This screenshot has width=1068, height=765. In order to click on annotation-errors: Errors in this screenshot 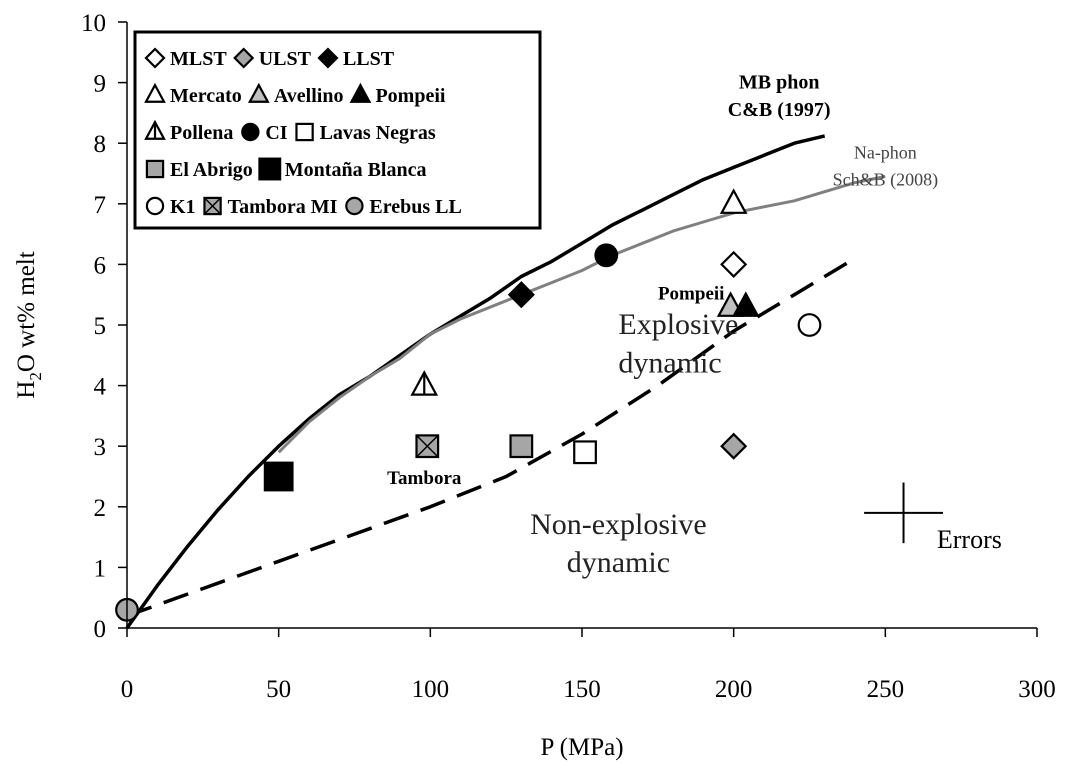, I will do `click(969, 539)`.